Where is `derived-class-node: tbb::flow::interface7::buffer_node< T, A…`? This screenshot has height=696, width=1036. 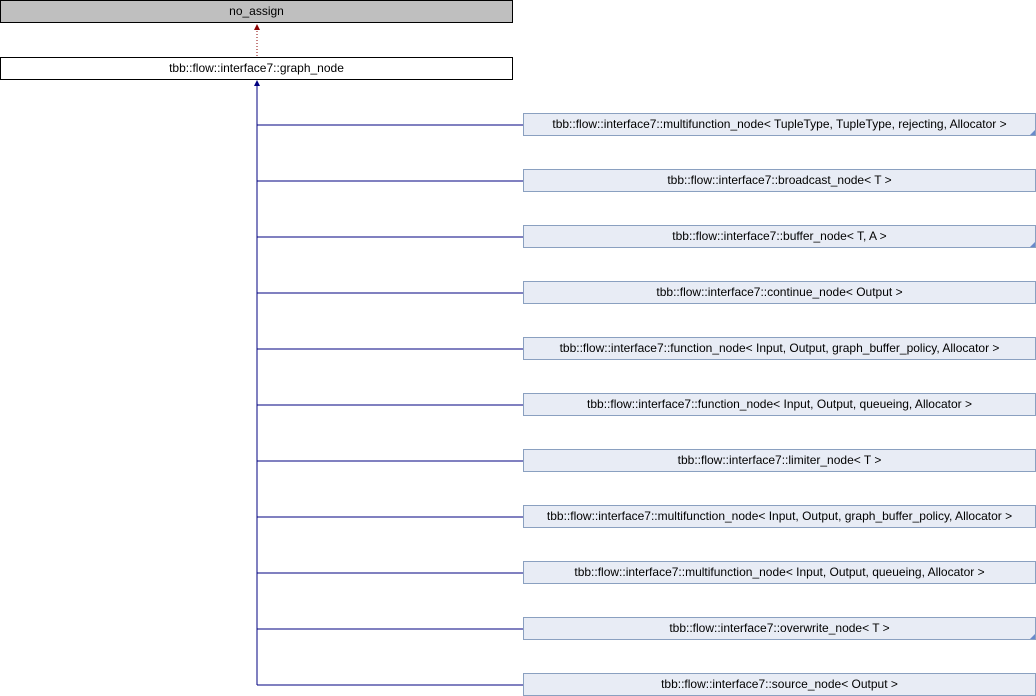 derived-class-node: tbb::flow::interface7::buffer_node< T, A… is located at coordinates (779, 236).